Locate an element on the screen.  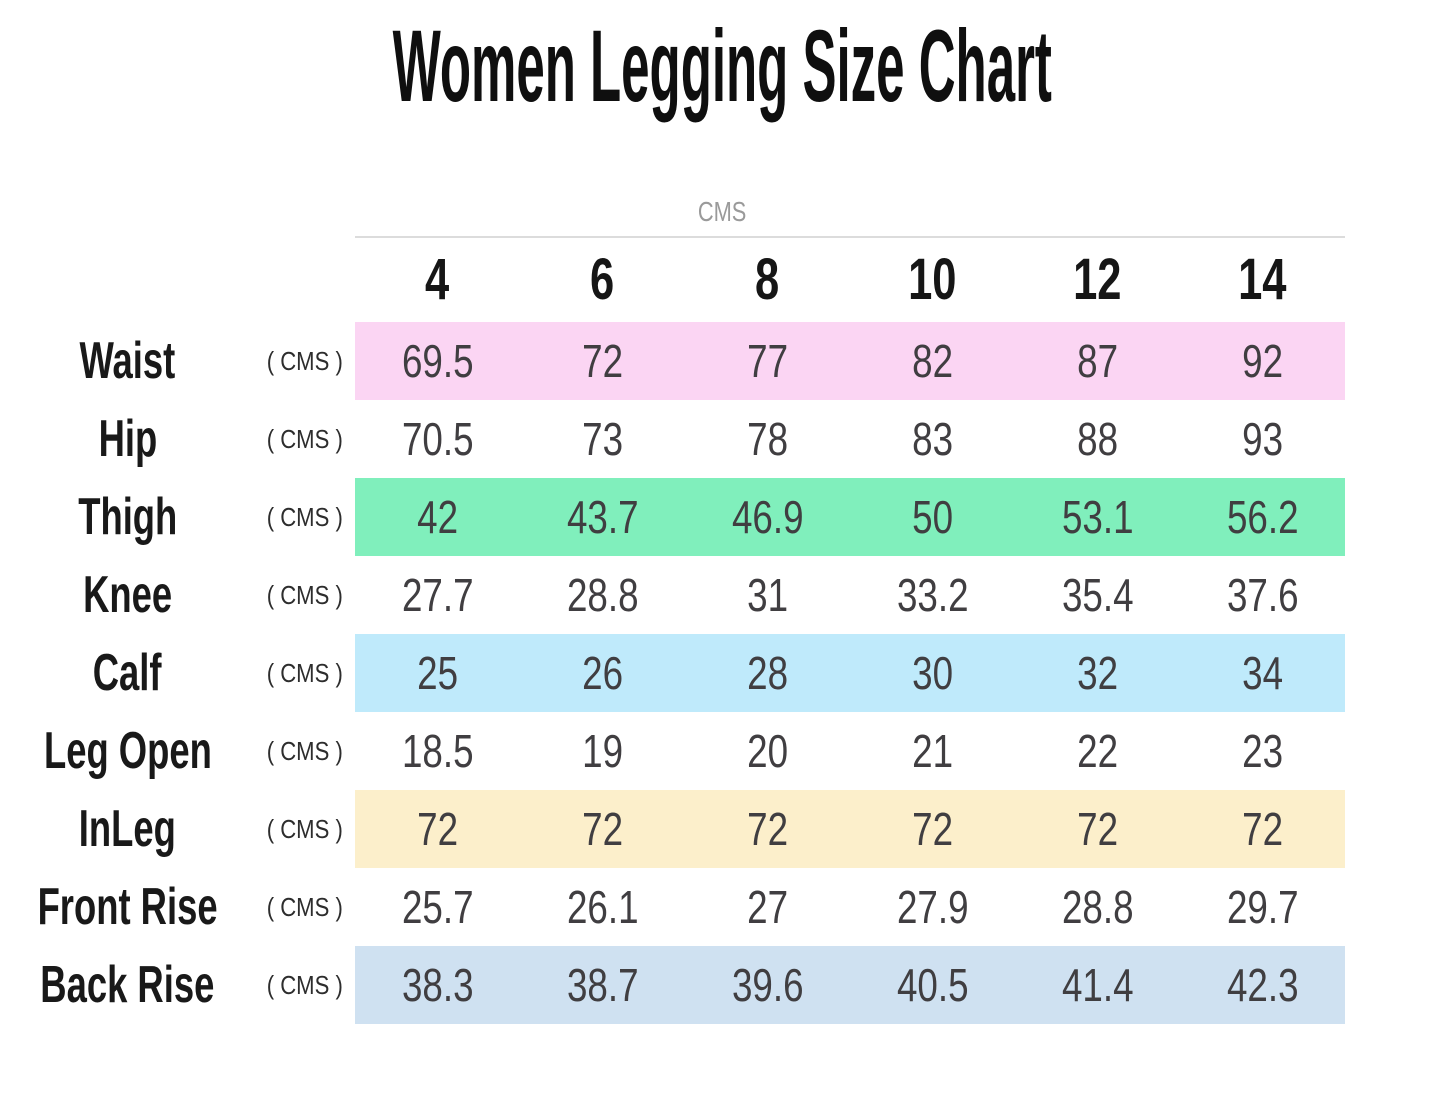
value-text: 25 is located at coordinates (437, 673).